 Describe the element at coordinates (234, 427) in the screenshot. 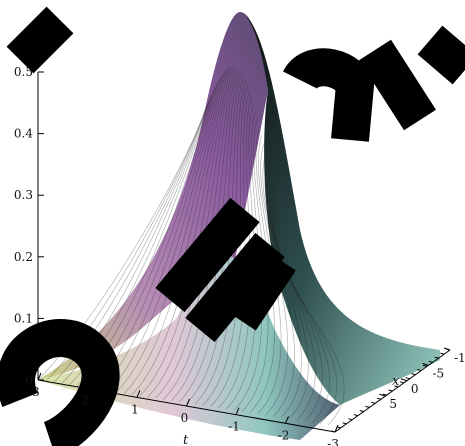

I see `t-tick-label: -1` at that location.